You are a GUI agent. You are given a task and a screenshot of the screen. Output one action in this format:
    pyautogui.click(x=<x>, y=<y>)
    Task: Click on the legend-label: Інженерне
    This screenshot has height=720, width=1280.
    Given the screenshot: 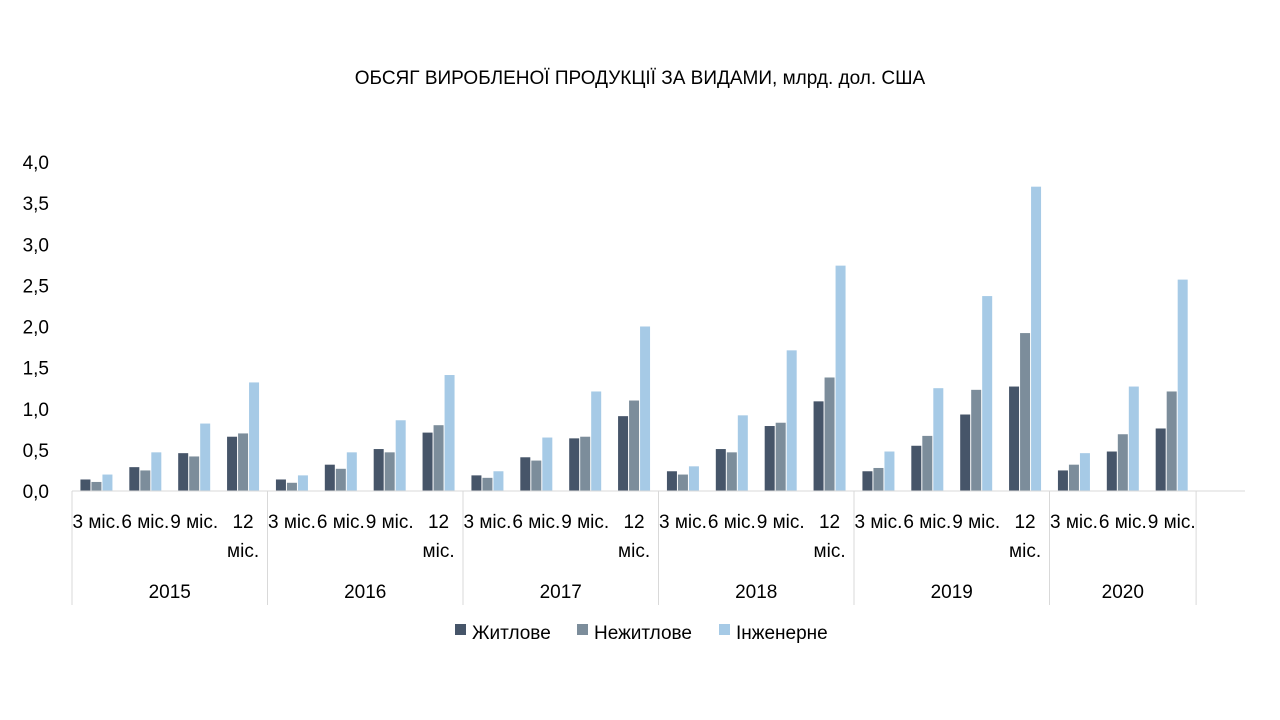 What is the action you would take?
    pyautogui.click(x=782, y=633)
    